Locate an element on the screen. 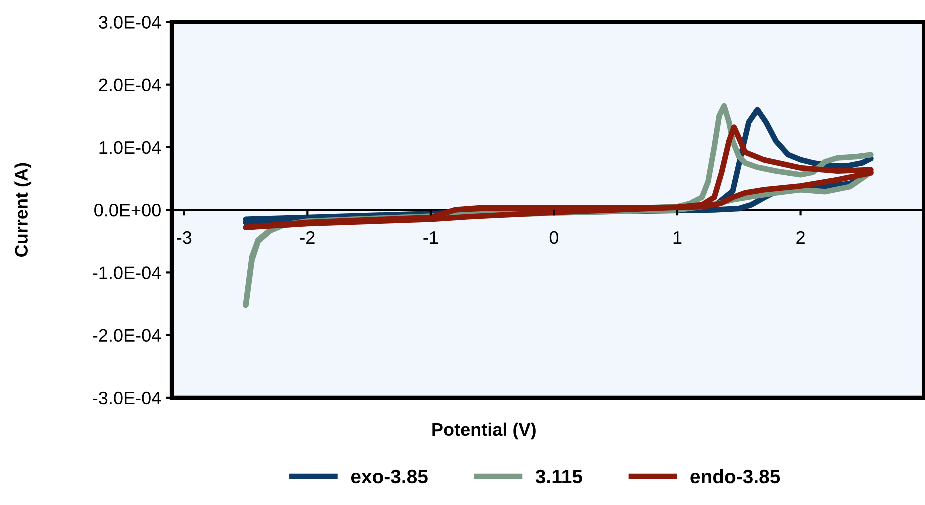  legend-label: exo-3.85 is located at coordinates (389, 477).